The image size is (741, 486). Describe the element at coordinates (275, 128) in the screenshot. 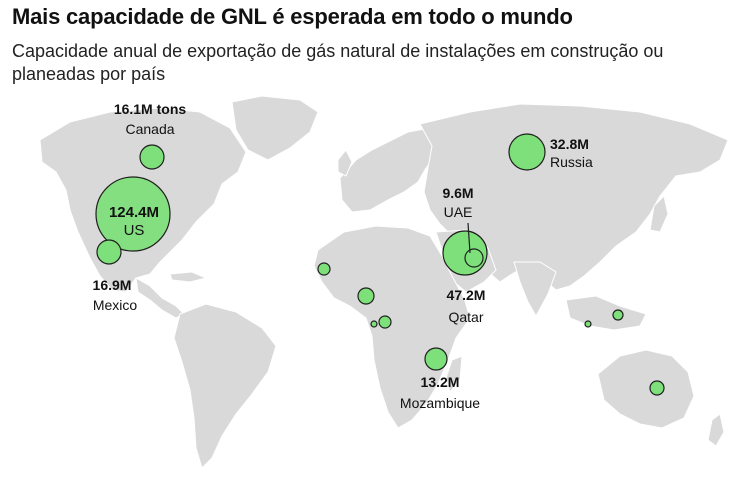

I see `landmass-greenland` at that location.